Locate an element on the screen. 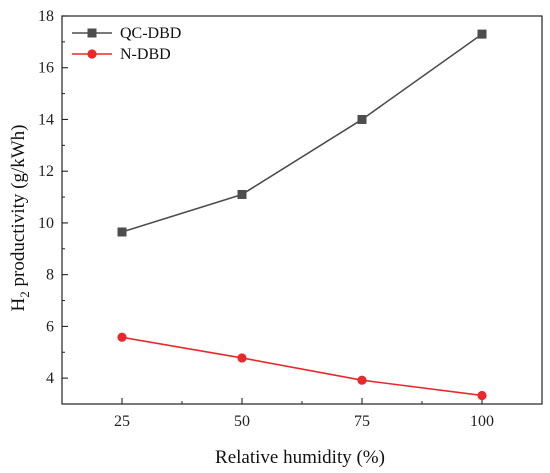 The height and width of the screenshot is (473, 550). y-tick-label: 4 is located at coordinates (50, 378).